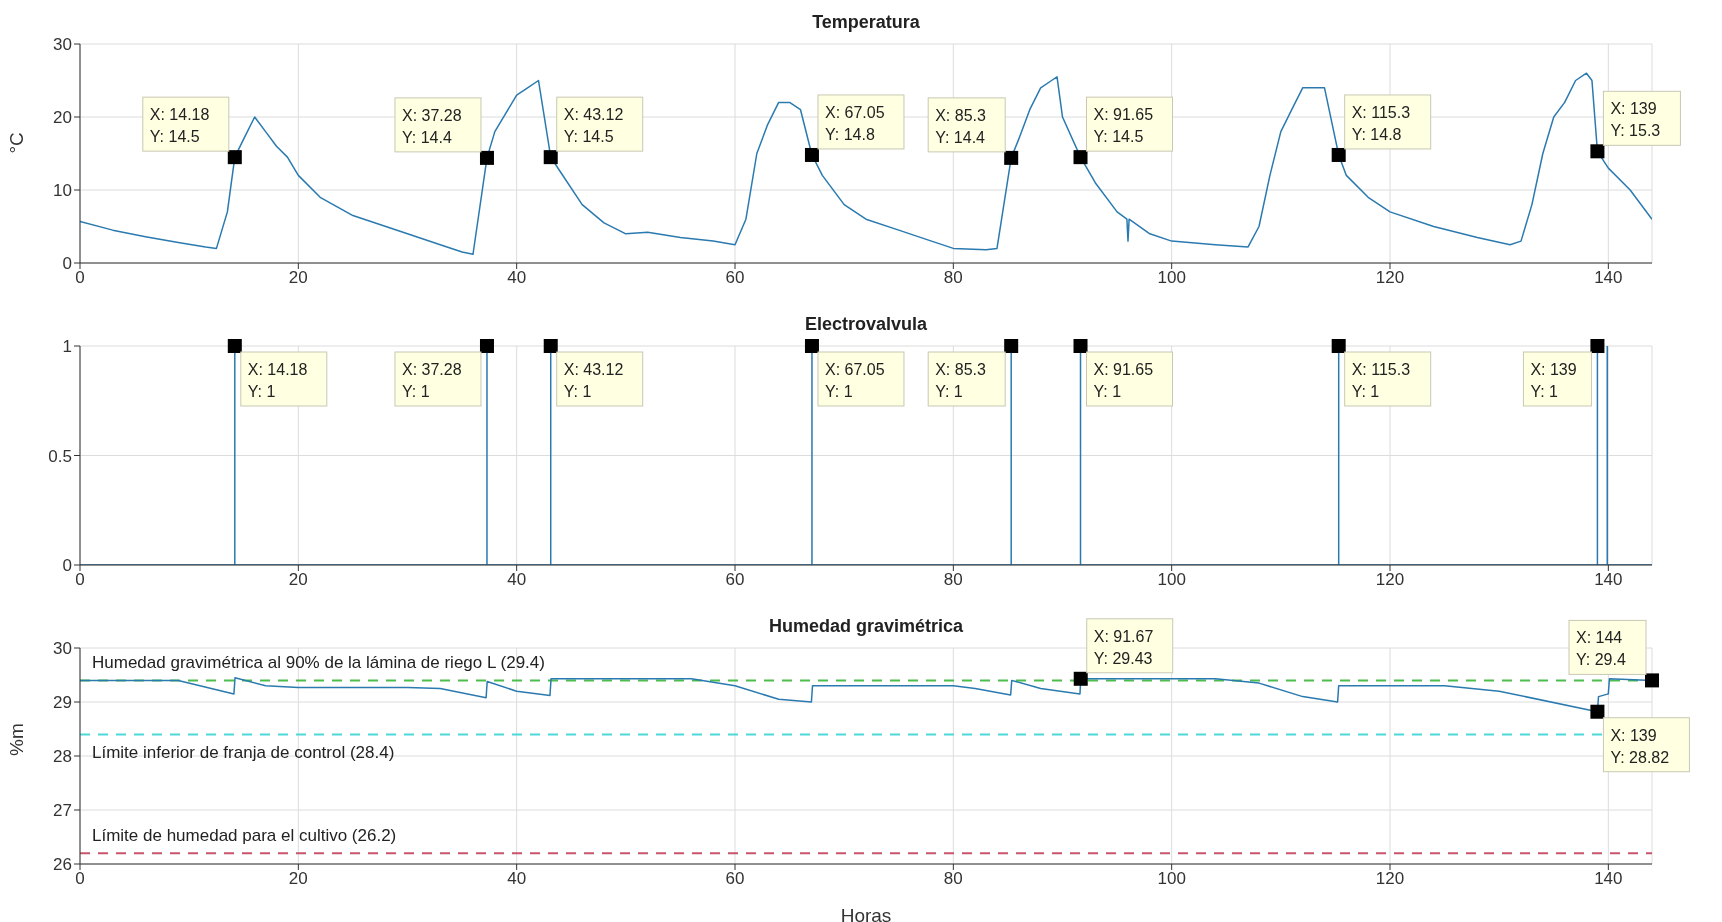 The height and width of the screenshot is (922, 1722). What do you see at coordinates (1553, 380) in the screenshot?
I see `annotation: X: 139 Y: 1` at bounding box center [1553, 380].